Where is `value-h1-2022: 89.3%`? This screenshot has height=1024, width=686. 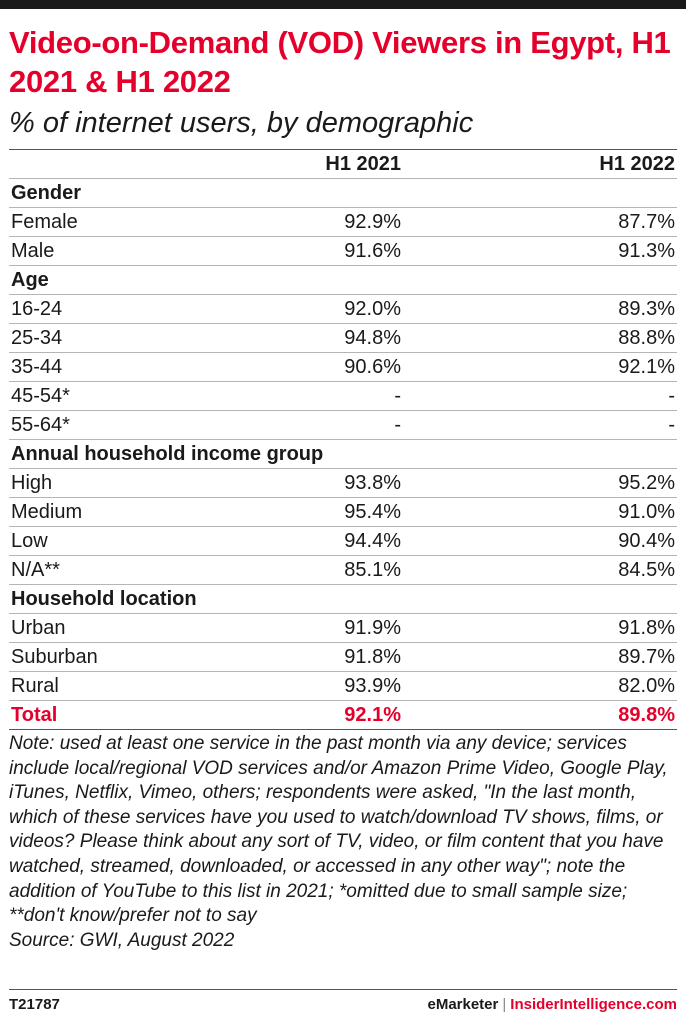 value-h1-2022: 89.3% is located at coordinates (540, 309).